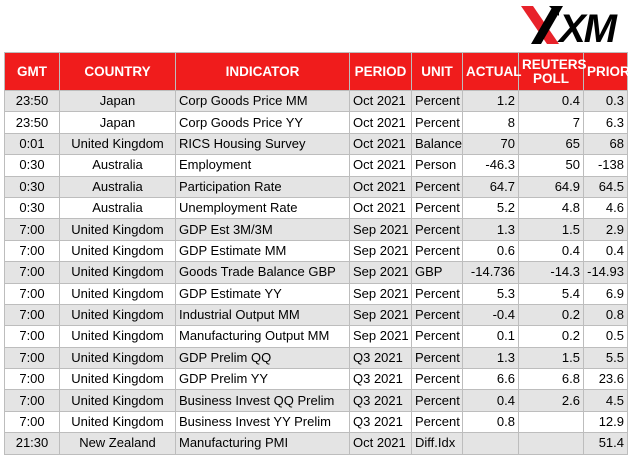 The height and width of the screenshot is (456, 631). Describe the element at coordinates (605, 229) in the screenshot. I see `cell-prior: 2.9` at that location.